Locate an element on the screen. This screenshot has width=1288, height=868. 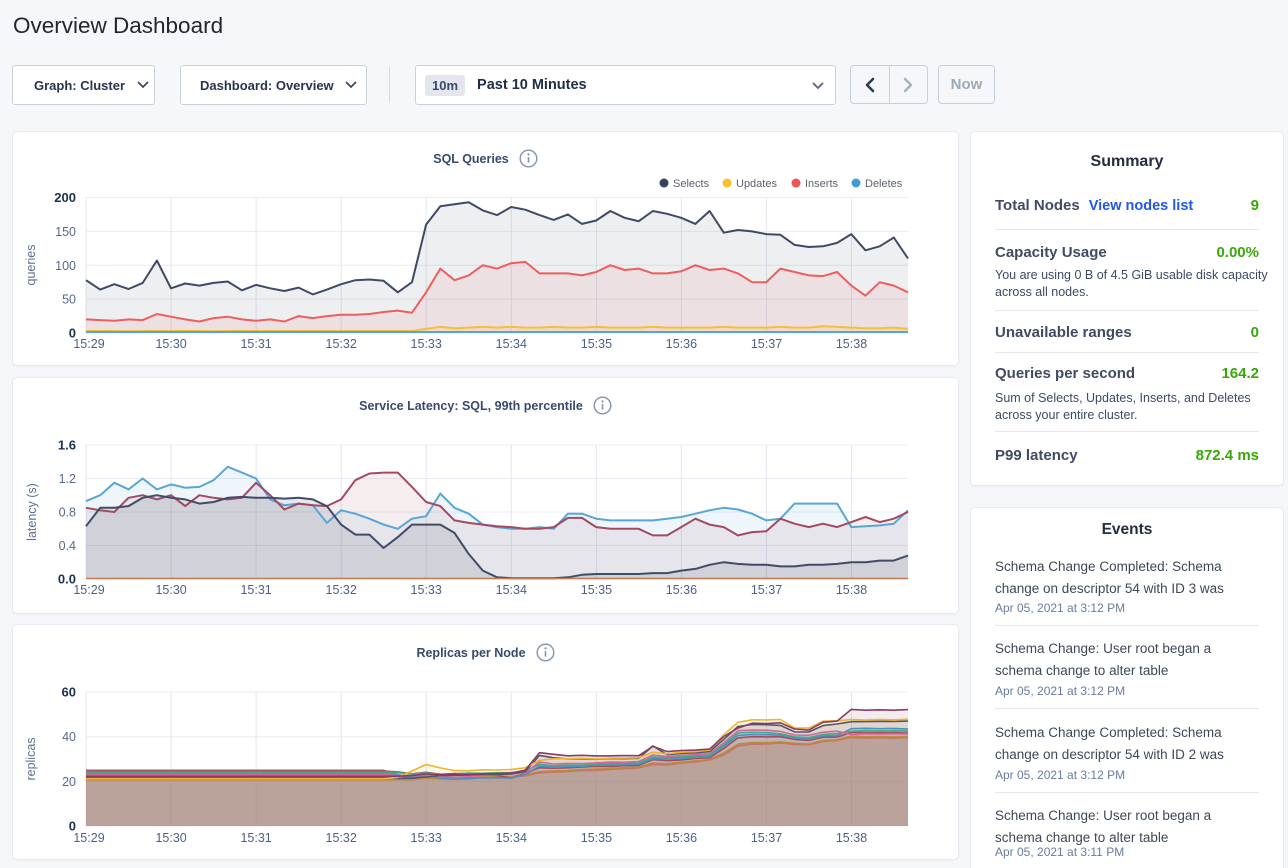
svg-text: 40 is located at coordinates (69, 737).